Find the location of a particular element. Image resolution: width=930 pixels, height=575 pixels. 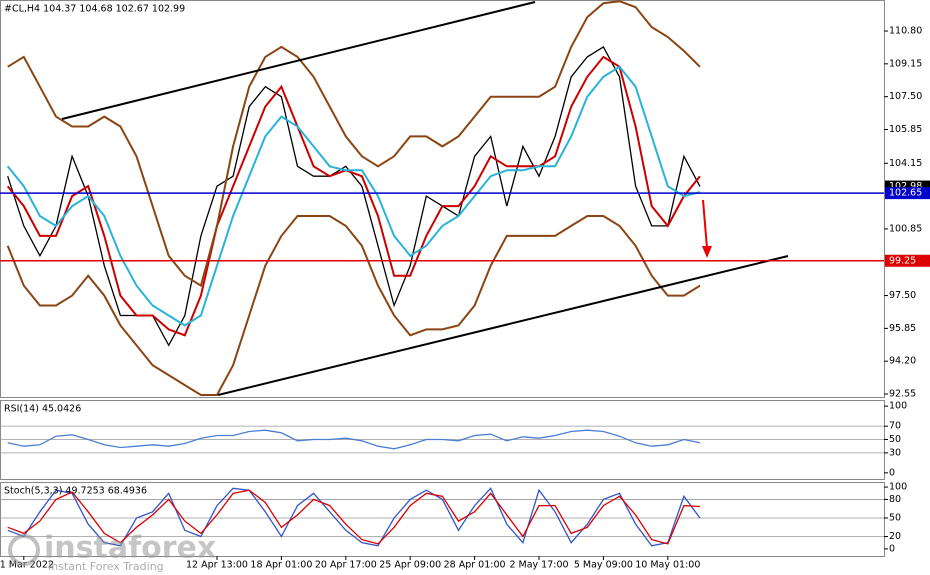

x-tick-label: 2 May 17:00 is located at coordinates (538, 565).